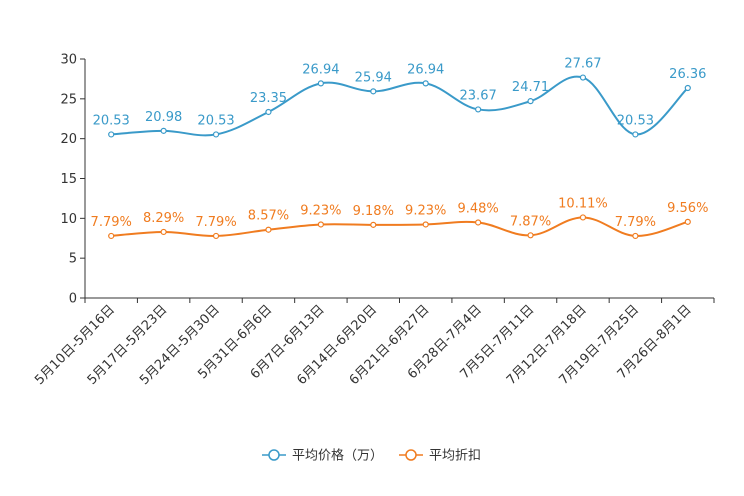 The image size is (744, 496). I want to click on data-label: 8.29%, so click(163, 218).